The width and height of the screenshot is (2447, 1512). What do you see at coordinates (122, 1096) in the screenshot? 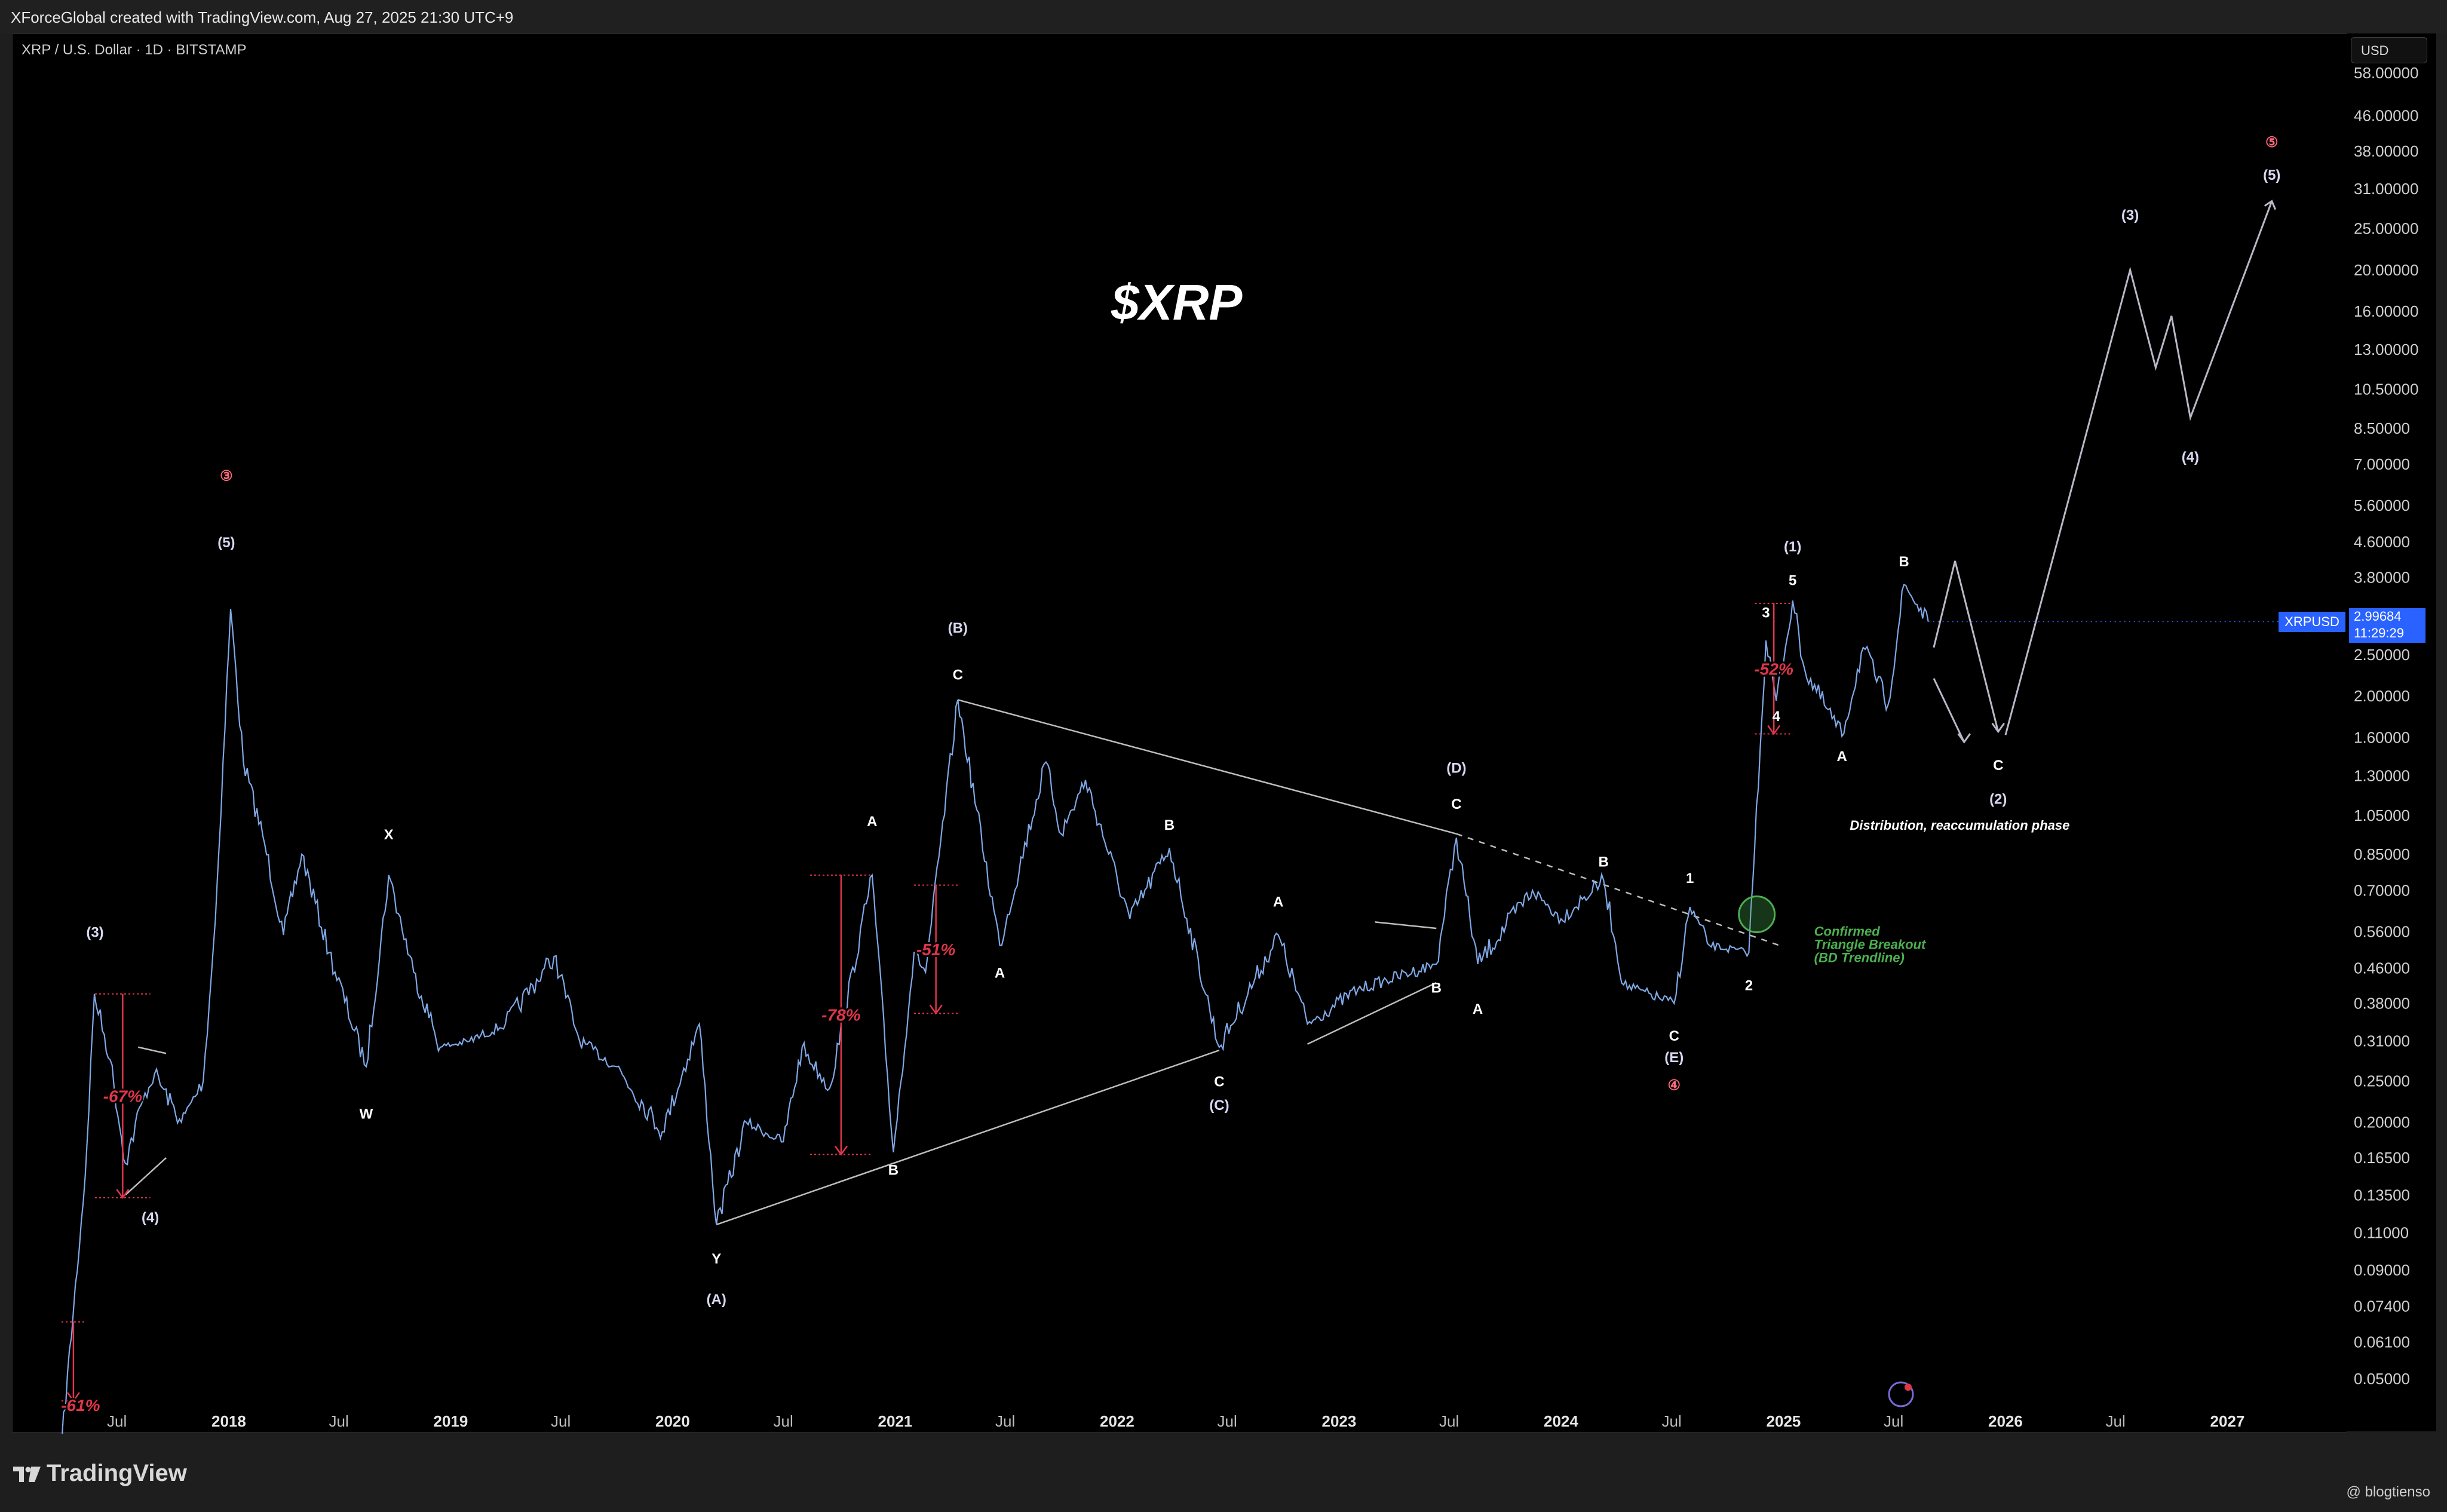
I see `drawdown-label: -67%` at bounding box center [122, 1096].